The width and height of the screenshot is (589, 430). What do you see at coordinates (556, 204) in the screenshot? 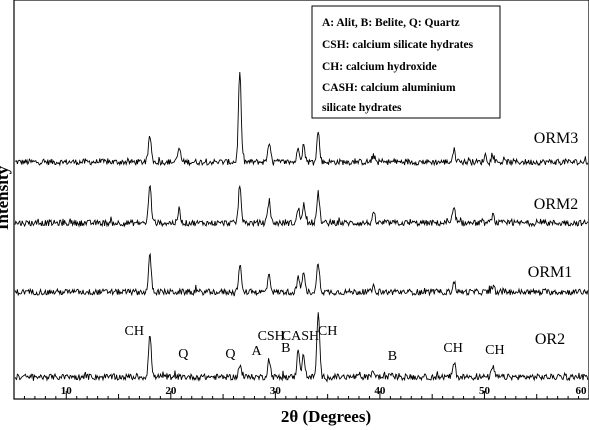
I see `series-label-orm2: ORM2` at bounding box center [556, 204].